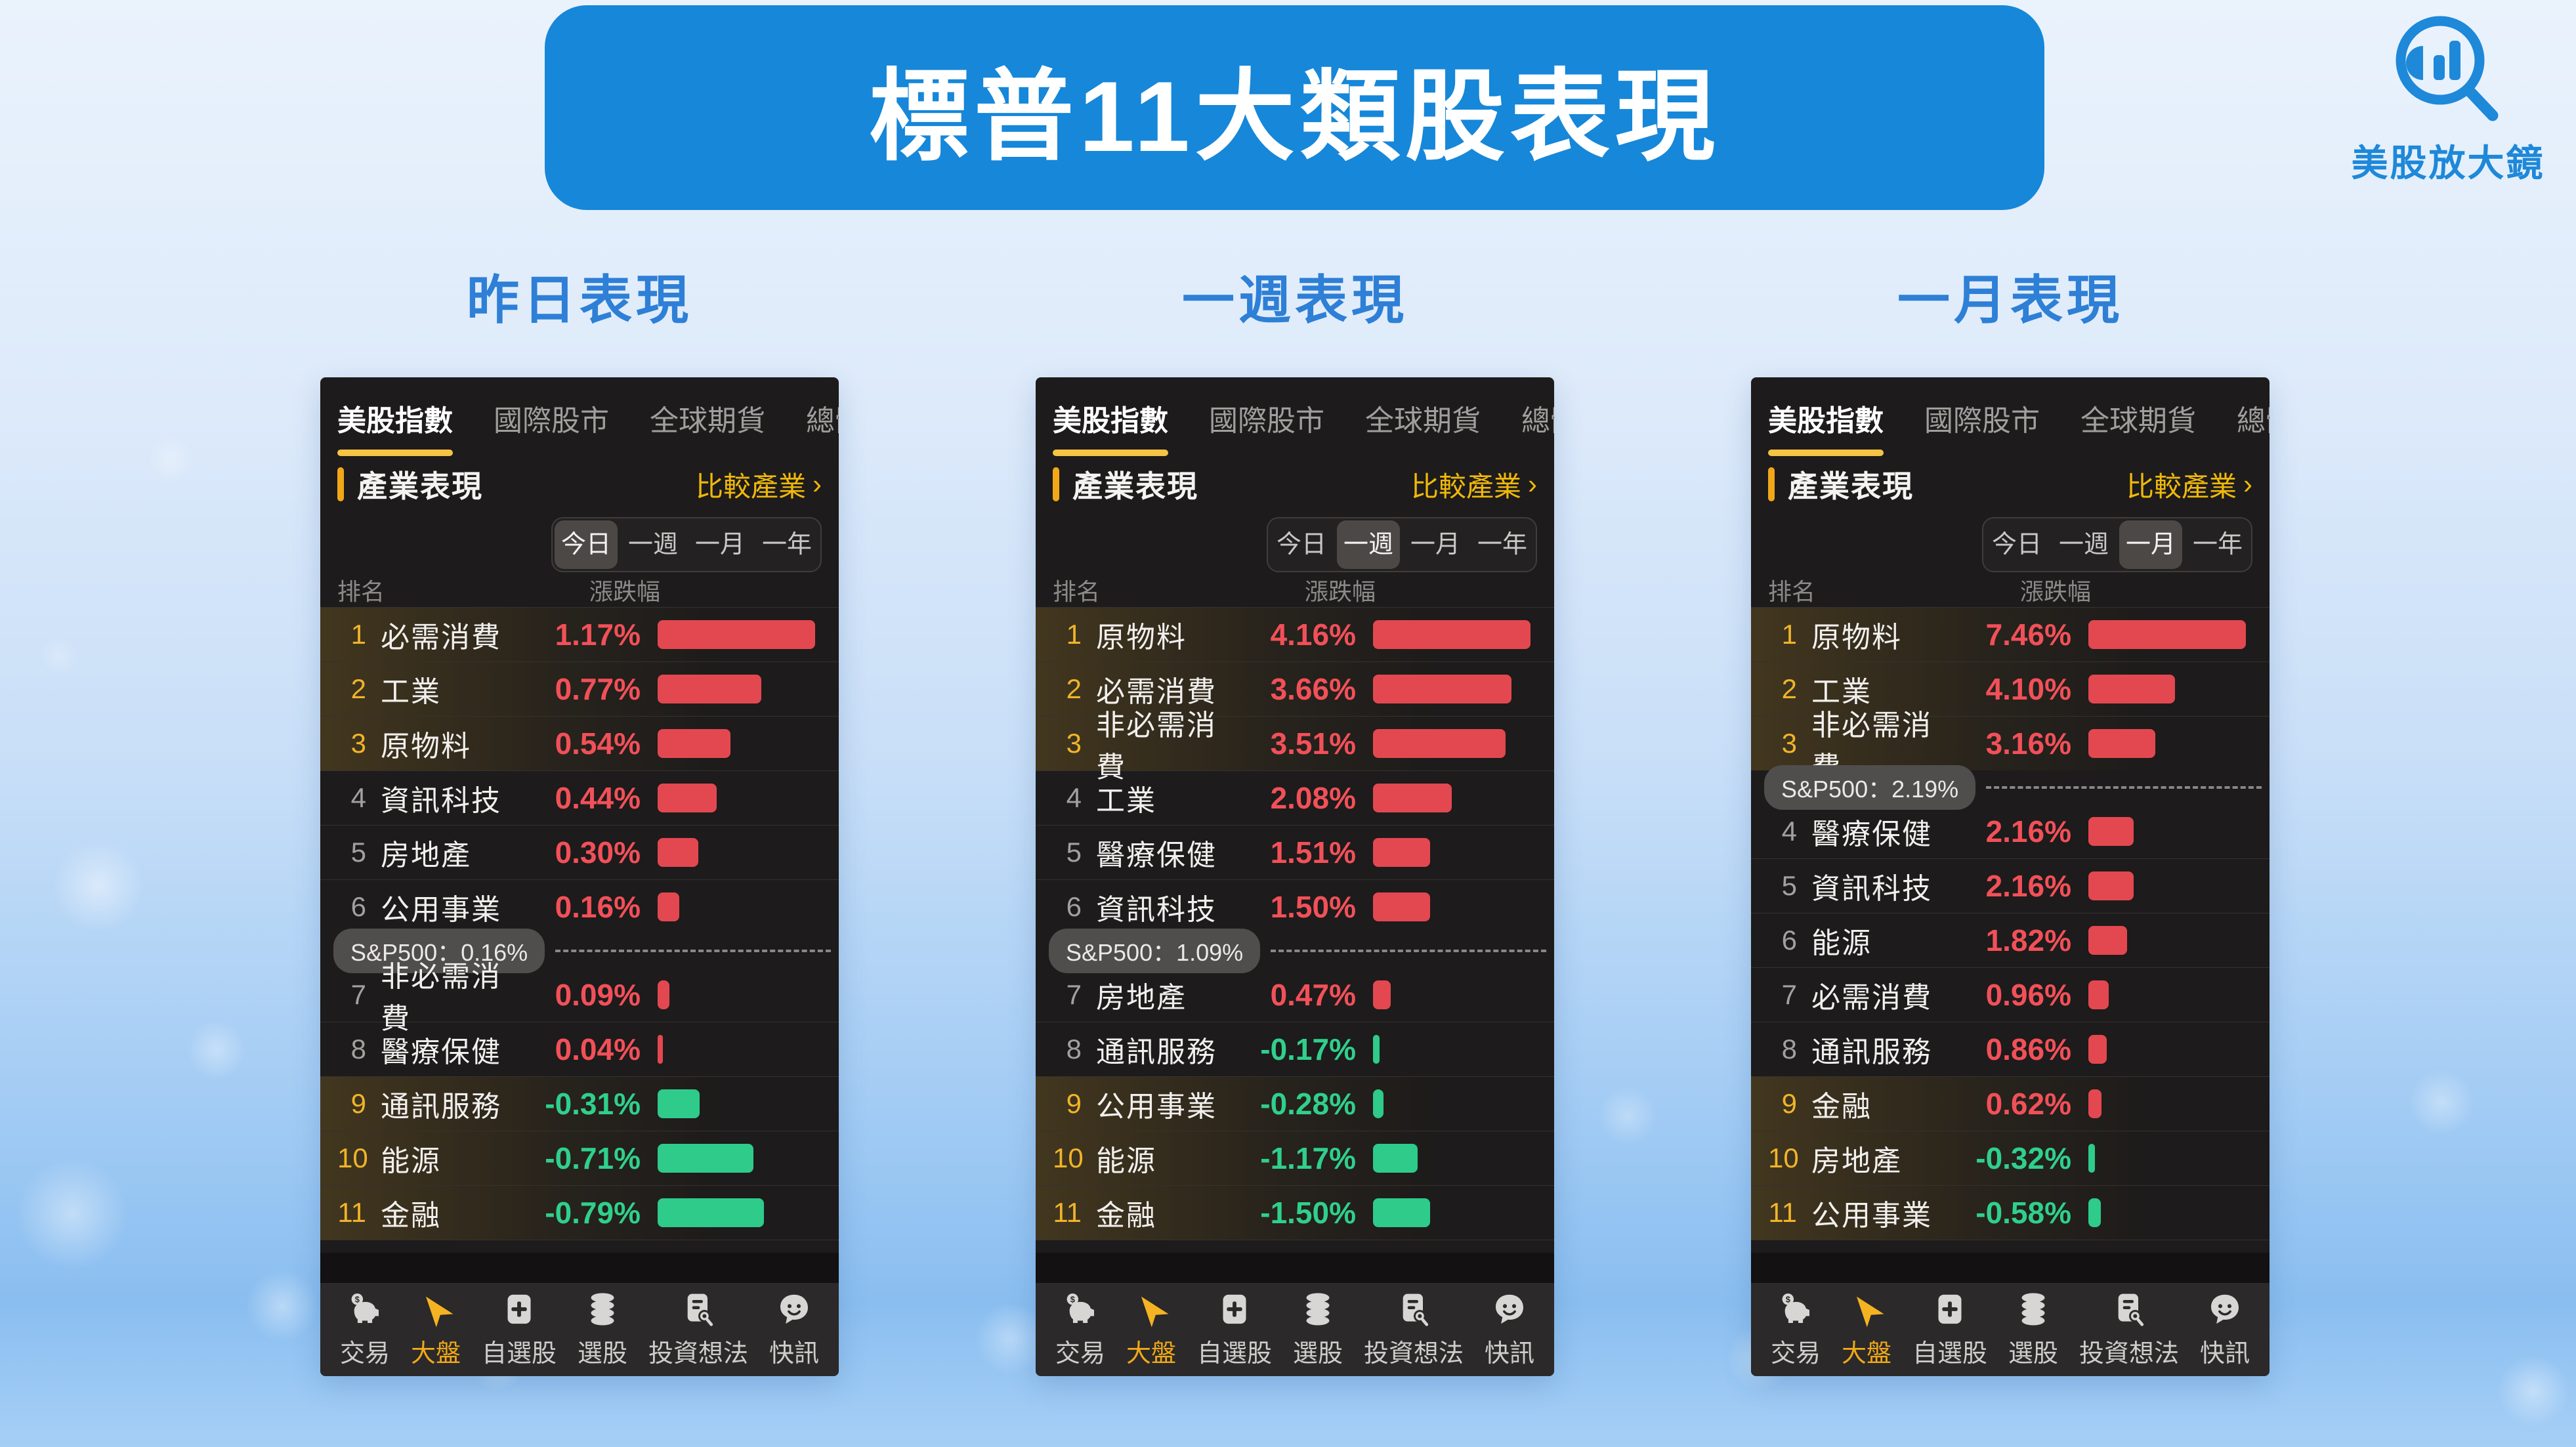  What do you see at coordinates (1126, 1216) in the screenshot?
I see `sector-name: 金融` at bounding box center [1126, 1216].